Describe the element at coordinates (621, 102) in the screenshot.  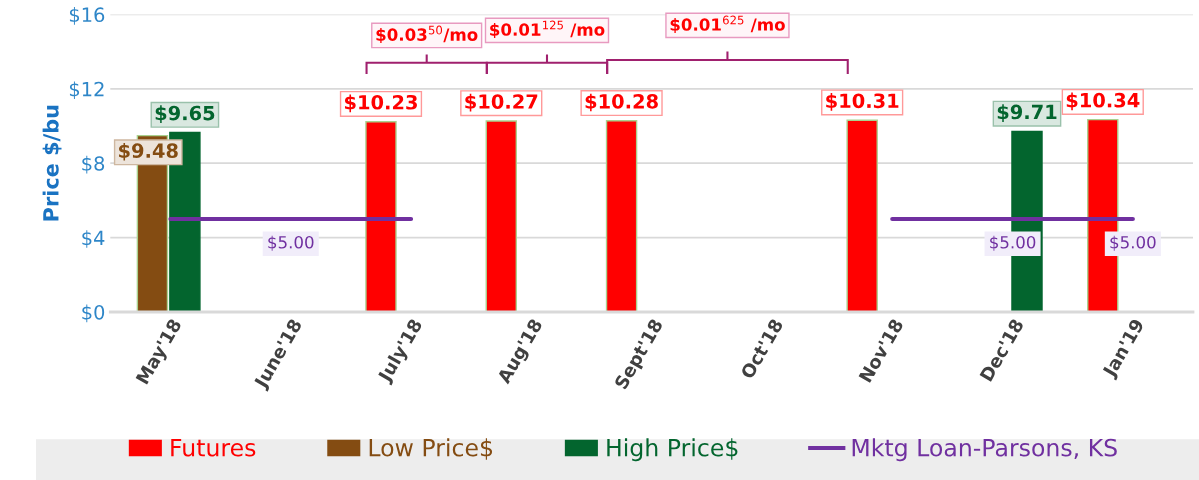
I see `data-label: $10.28` at that location.